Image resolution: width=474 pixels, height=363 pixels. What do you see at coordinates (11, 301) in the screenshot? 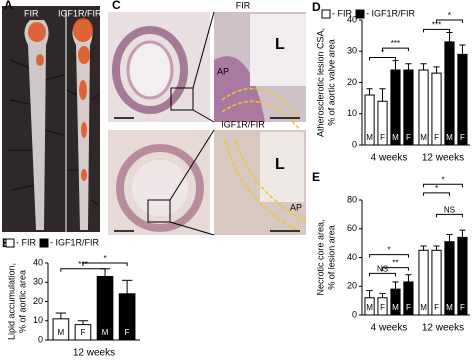
I see `y-axis-title: Lipid accumulation,` at bounding box center [11, 301].